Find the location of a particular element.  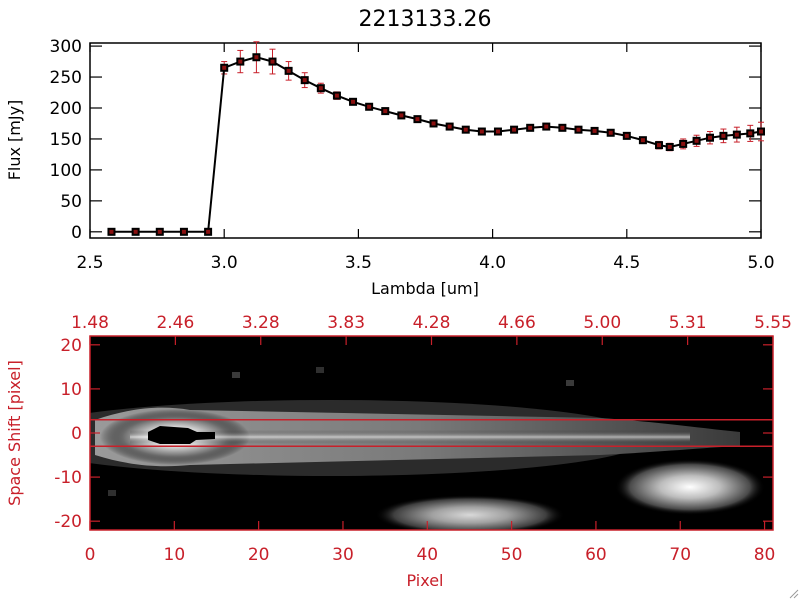

x-tick-label: 50 is located at coordinates (512, 555).